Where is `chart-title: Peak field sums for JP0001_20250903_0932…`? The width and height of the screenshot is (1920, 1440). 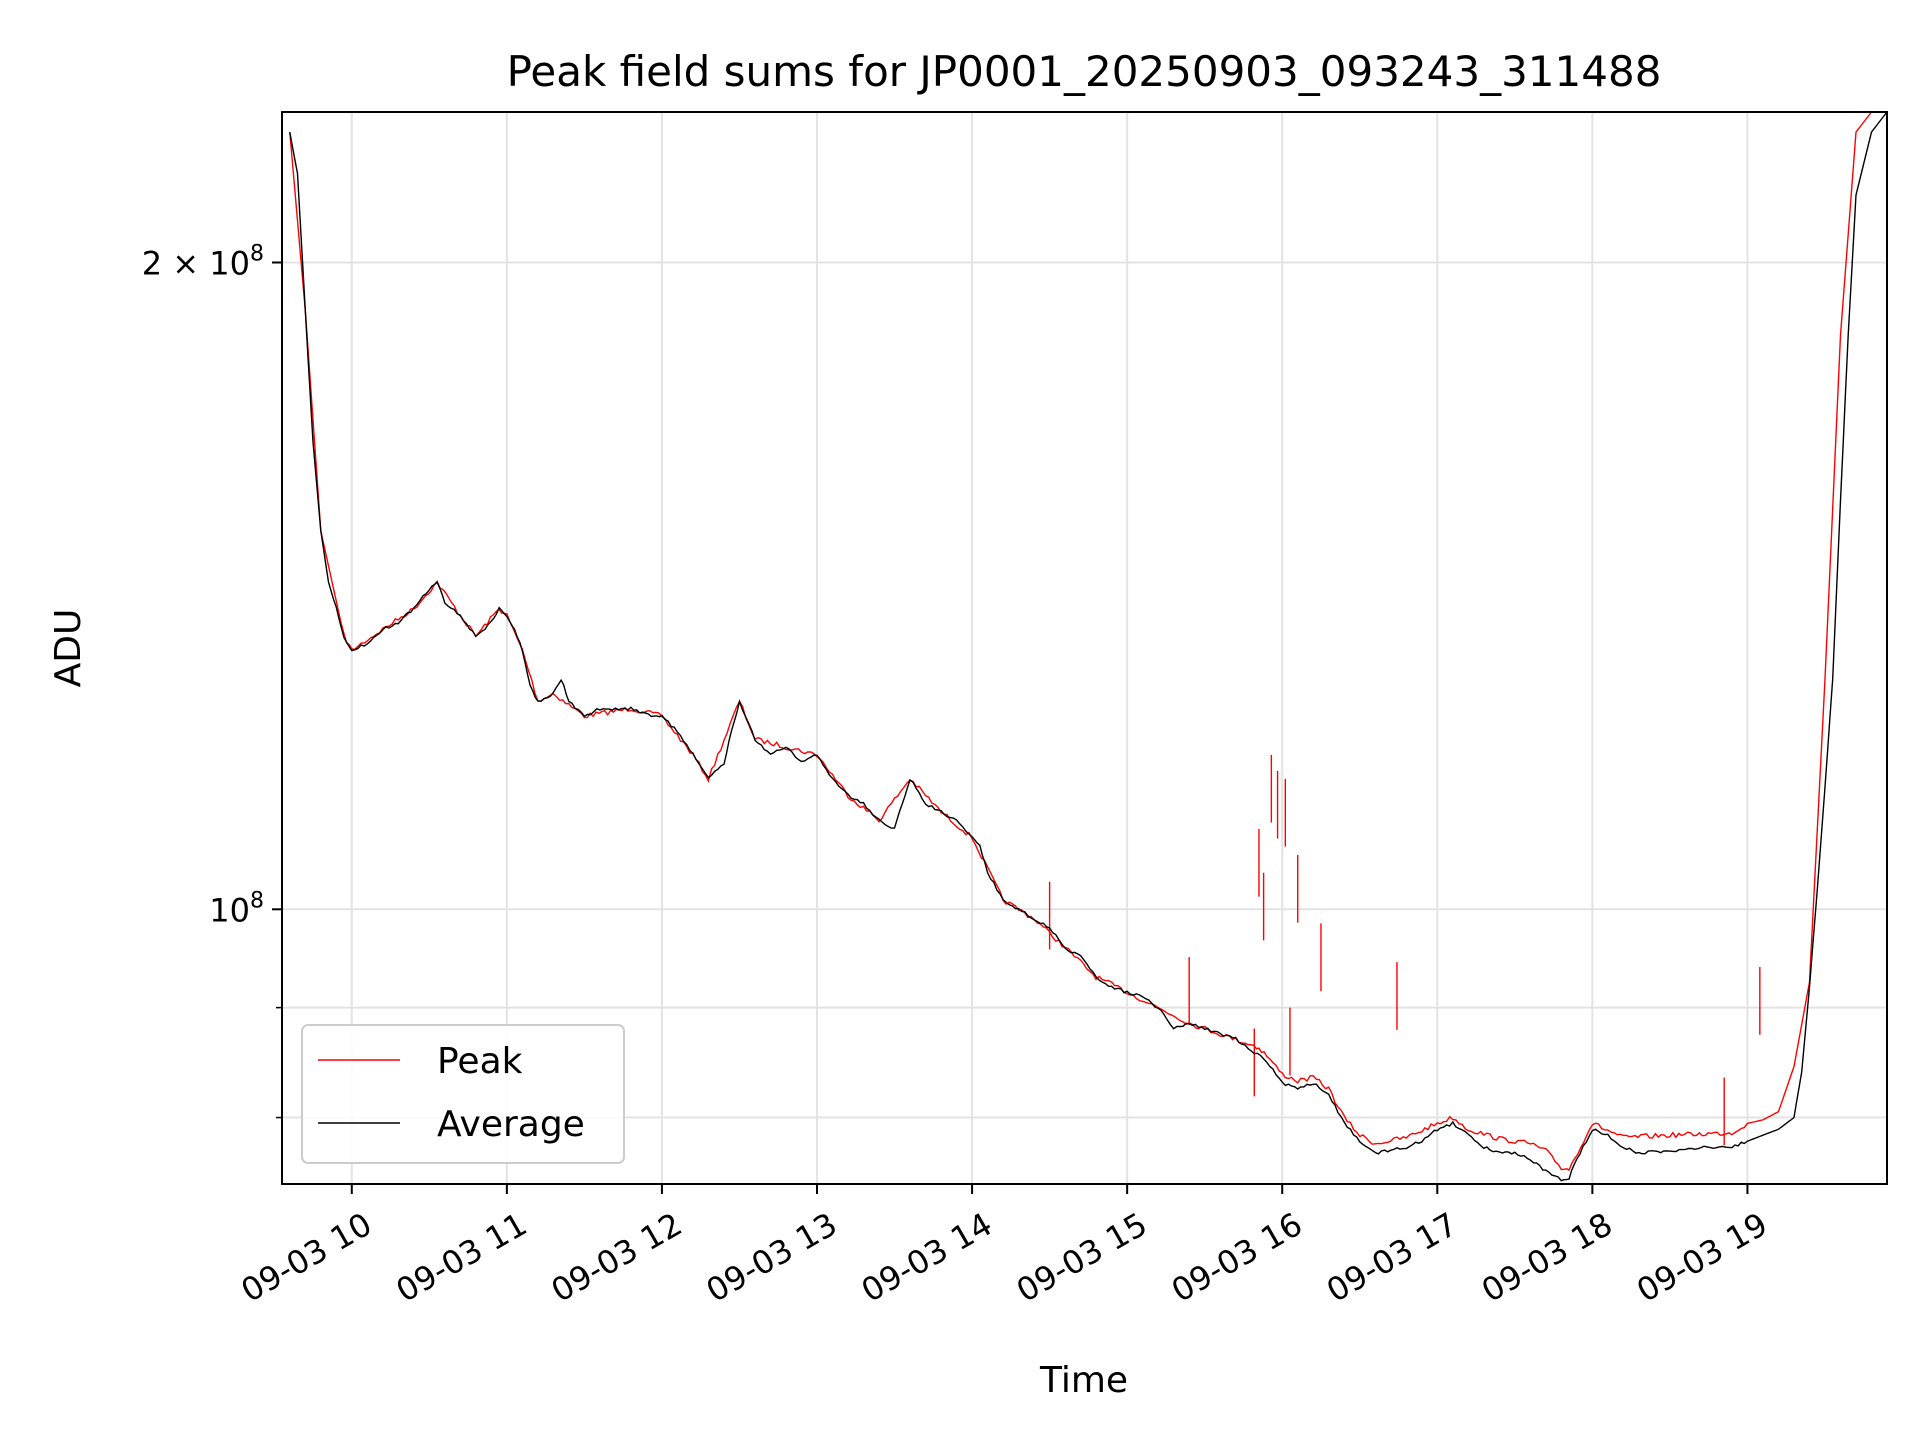 chart-title: Peak field sums for JP0001_20250903_0932… is located at coordinates (1084, 71).